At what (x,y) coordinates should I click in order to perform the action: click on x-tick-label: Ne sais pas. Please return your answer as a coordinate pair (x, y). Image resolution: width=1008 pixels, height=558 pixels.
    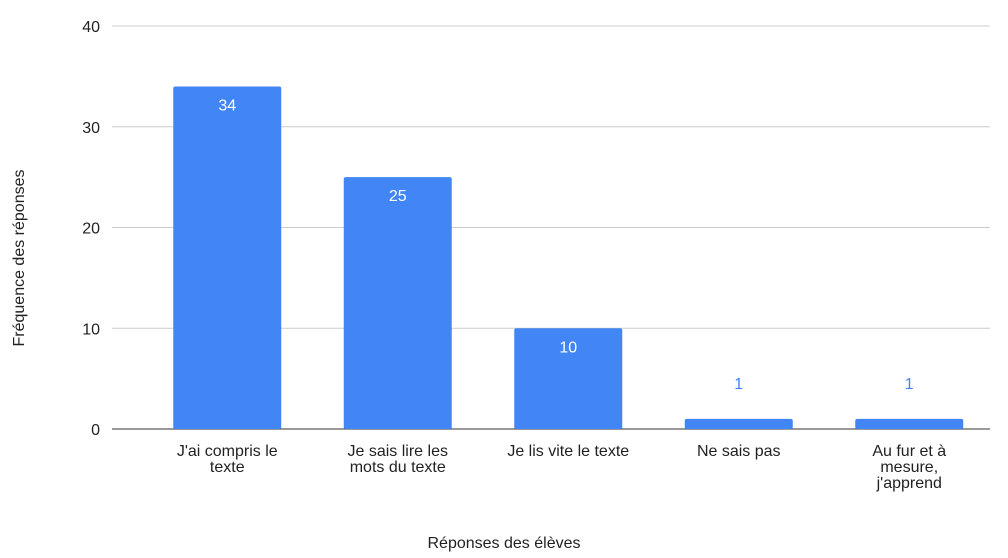
    Looking at the image, I should click on (739, 451).